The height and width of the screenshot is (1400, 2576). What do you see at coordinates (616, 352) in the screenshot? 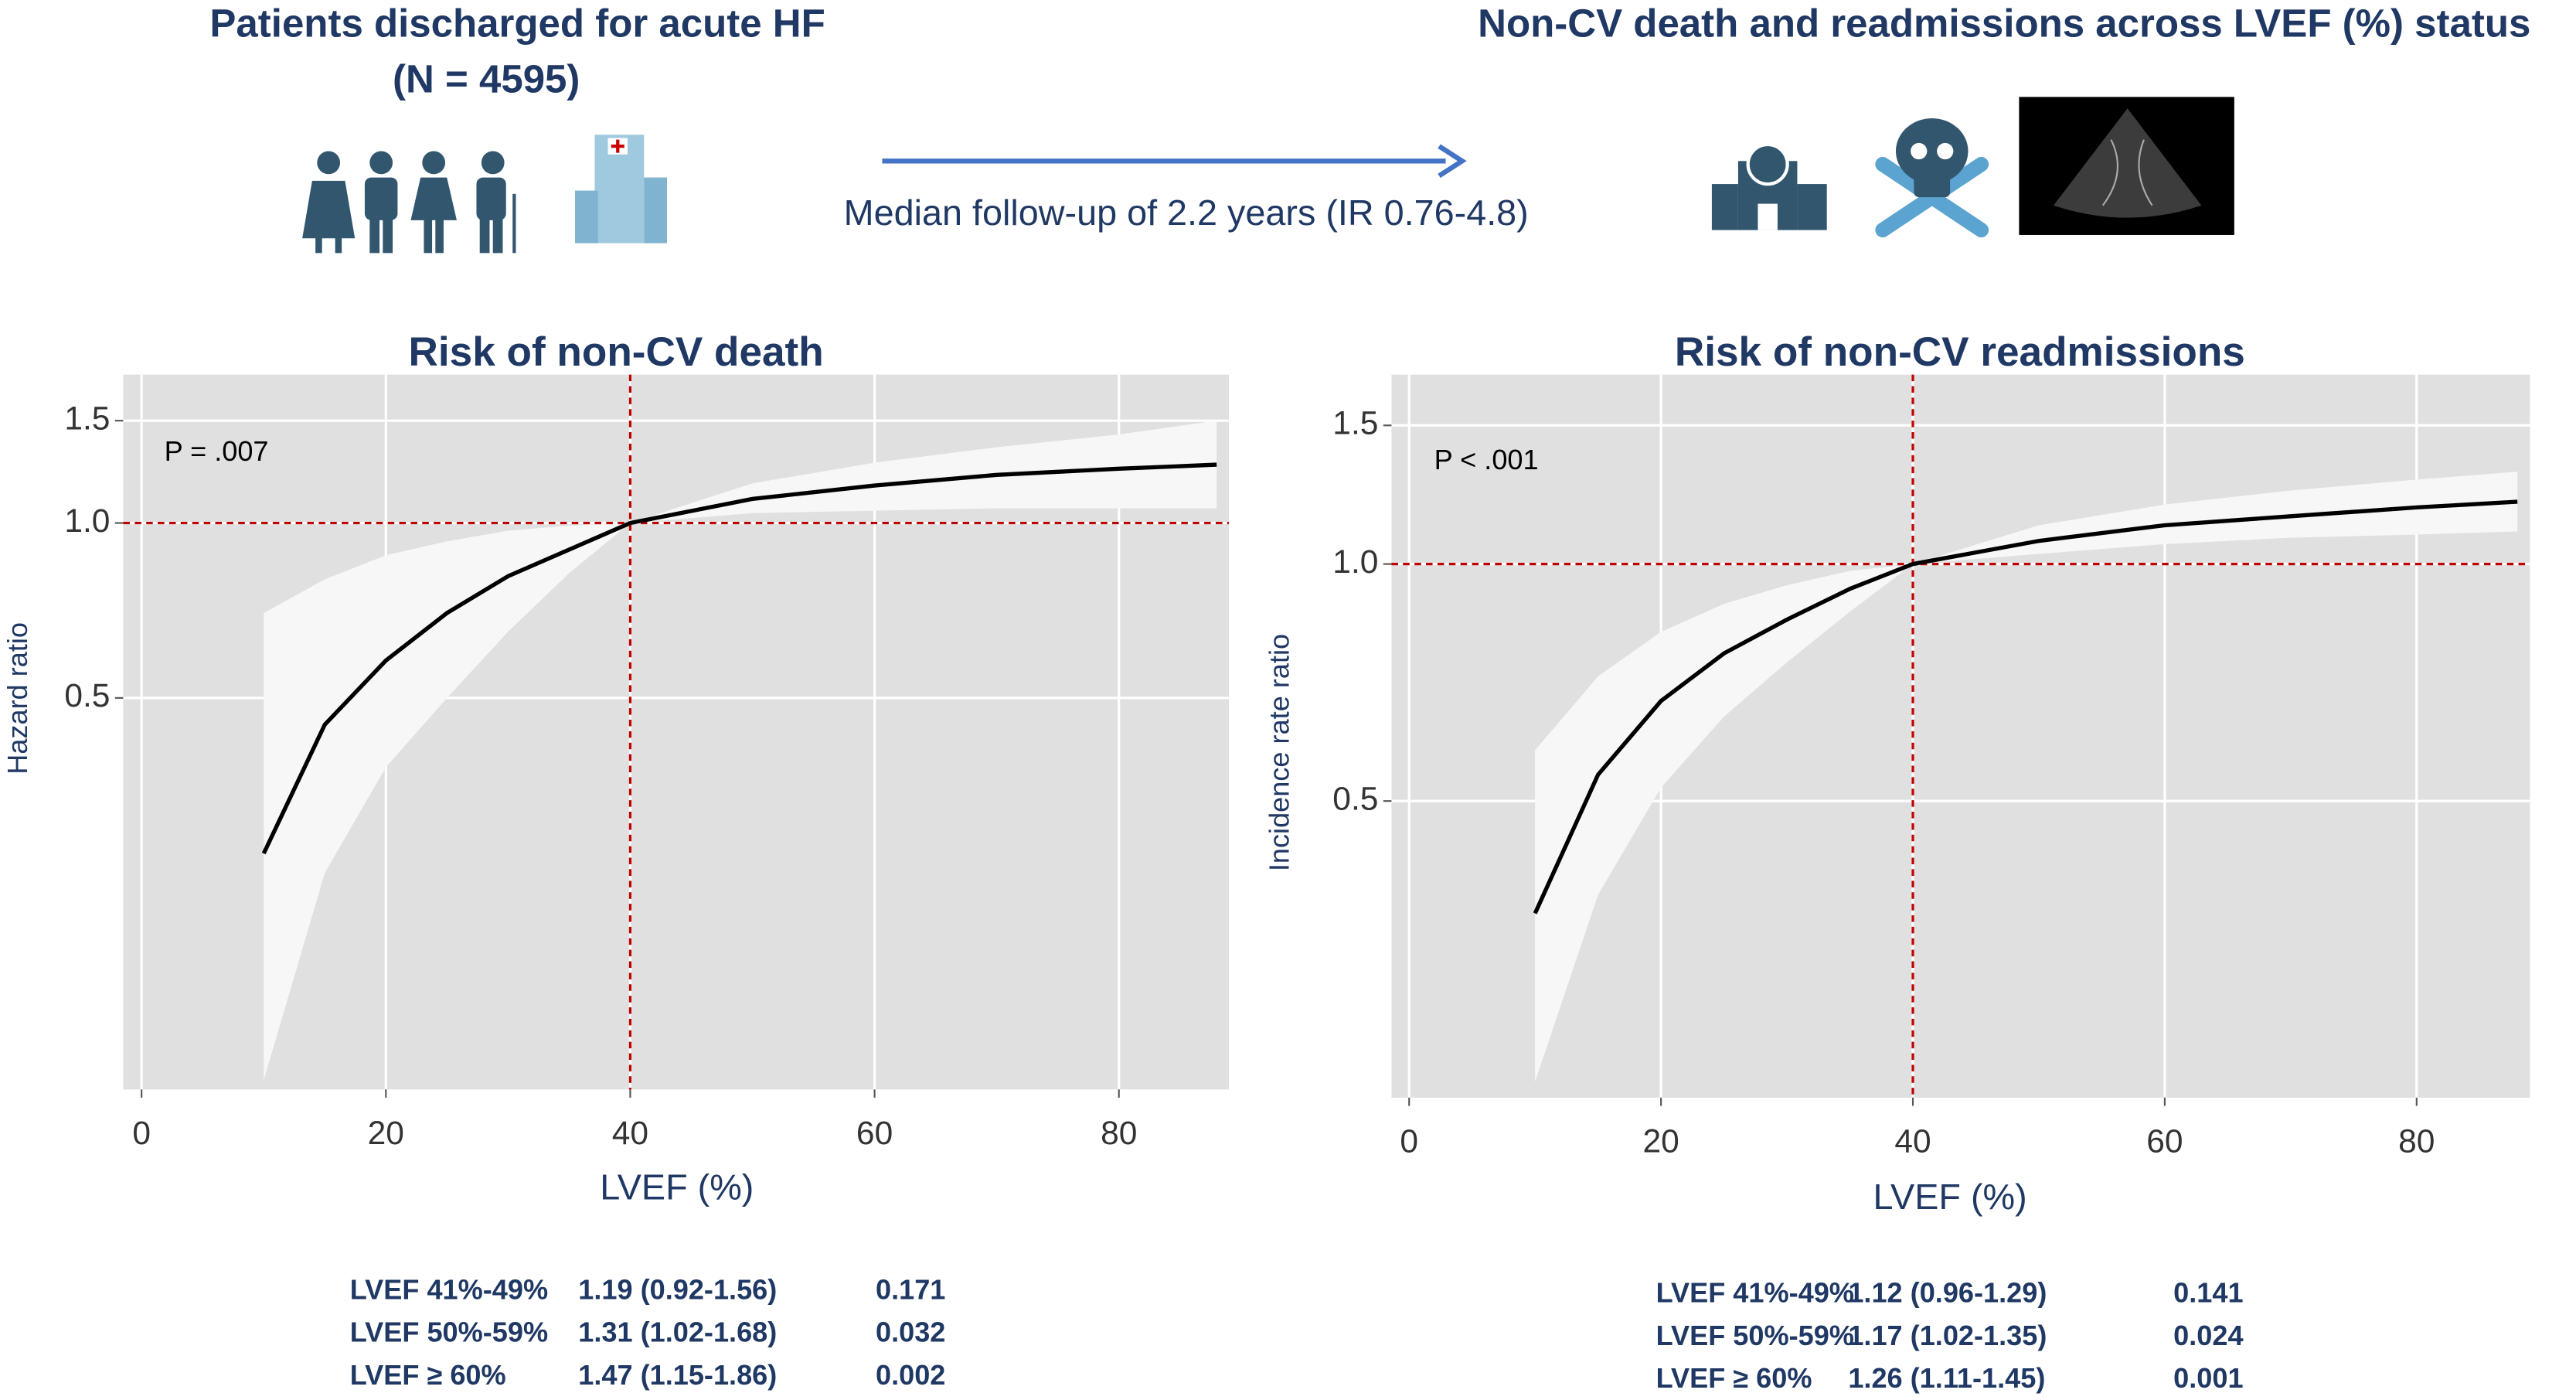
I see `chart-title: Risk of non-CV death` at bounding box center [616, 352].